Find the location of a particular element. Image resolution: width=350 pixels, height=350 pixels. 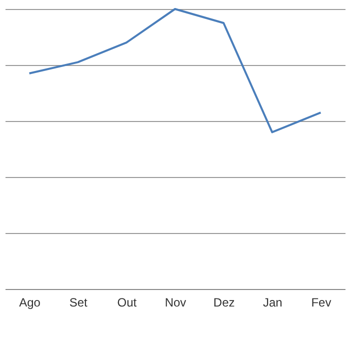

x-tick-label: Set is located at coordinates (78, 303).